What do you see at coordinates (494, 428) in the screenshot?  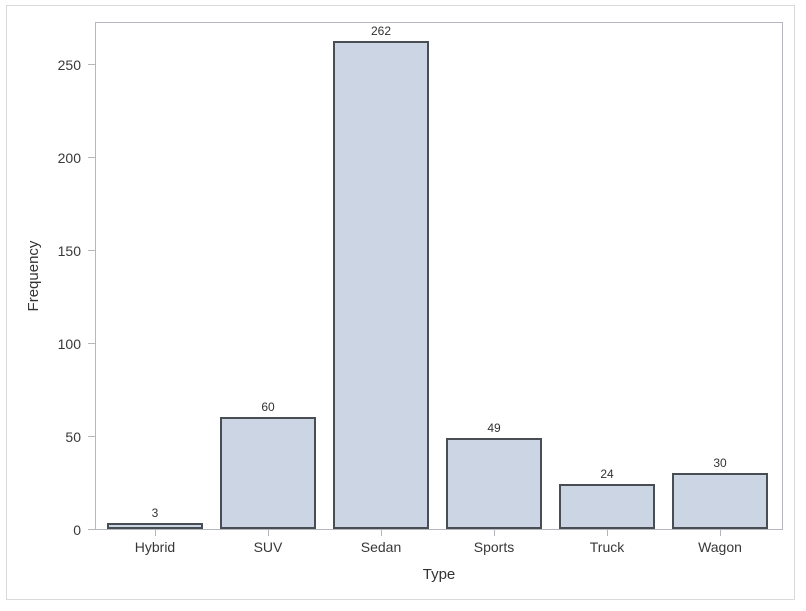 I see `bar-value-label: 49` at bounding box center [494, 428].